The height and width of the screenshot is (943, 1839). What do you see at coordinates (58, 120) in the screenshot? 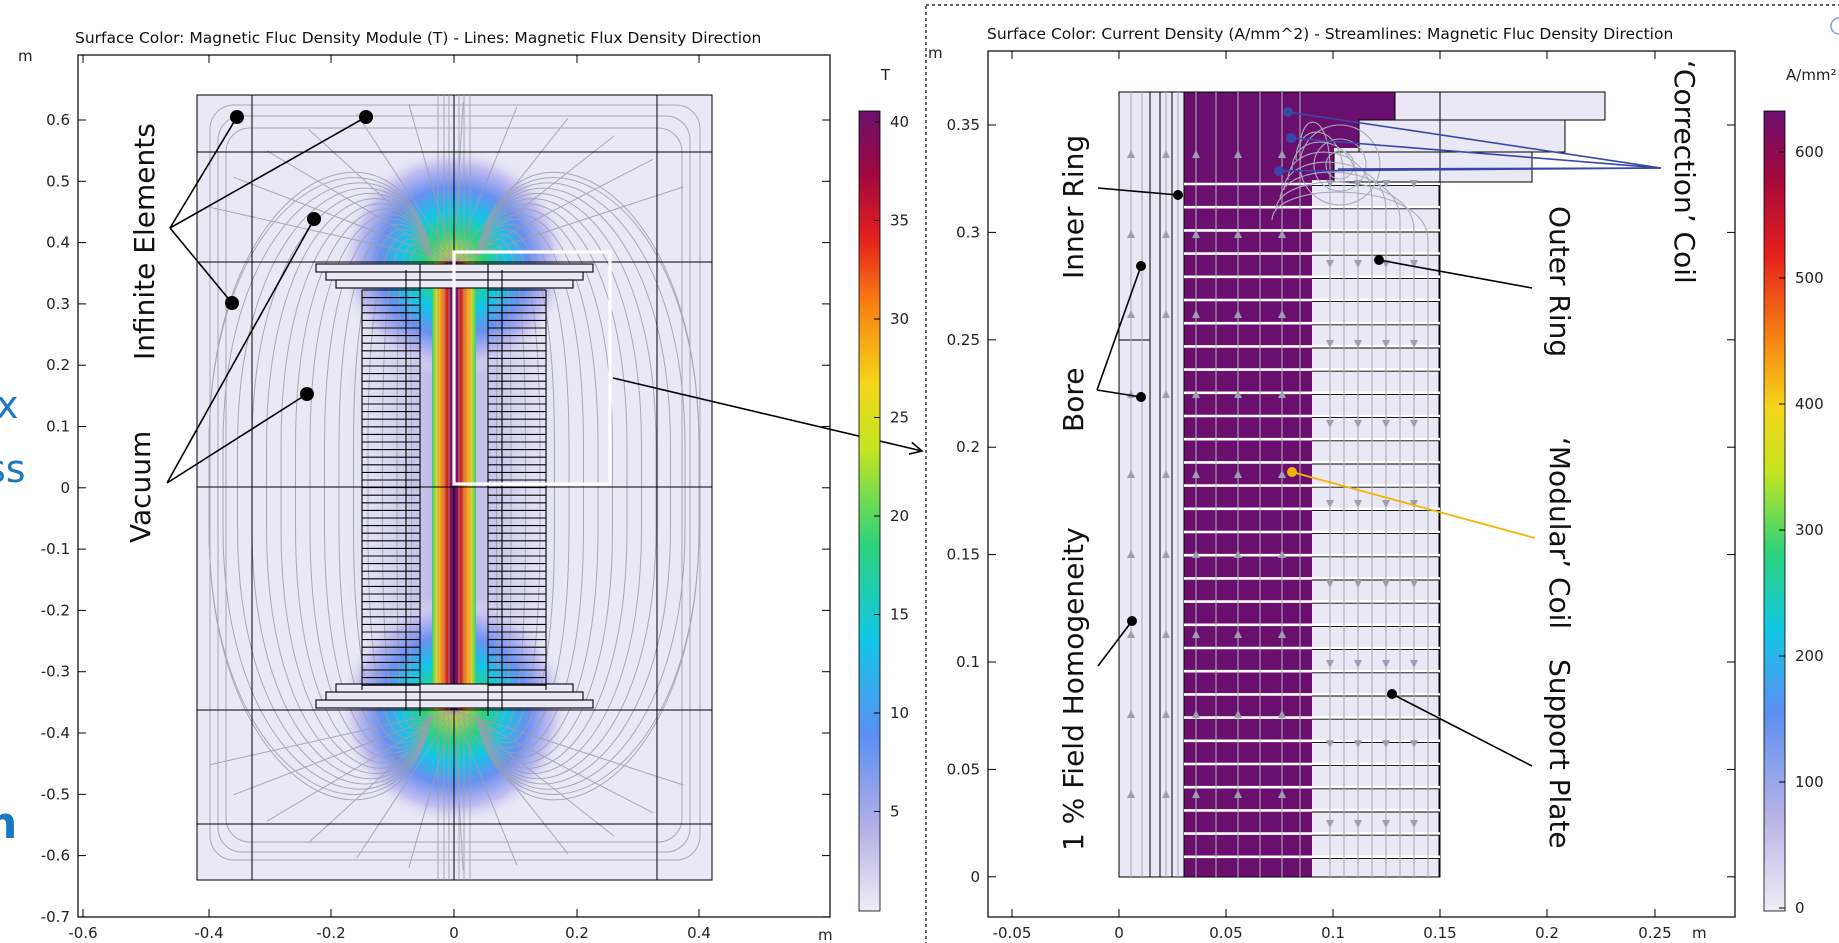
I see `left-y-tick: 0.6` at bounding box center [58, 120].